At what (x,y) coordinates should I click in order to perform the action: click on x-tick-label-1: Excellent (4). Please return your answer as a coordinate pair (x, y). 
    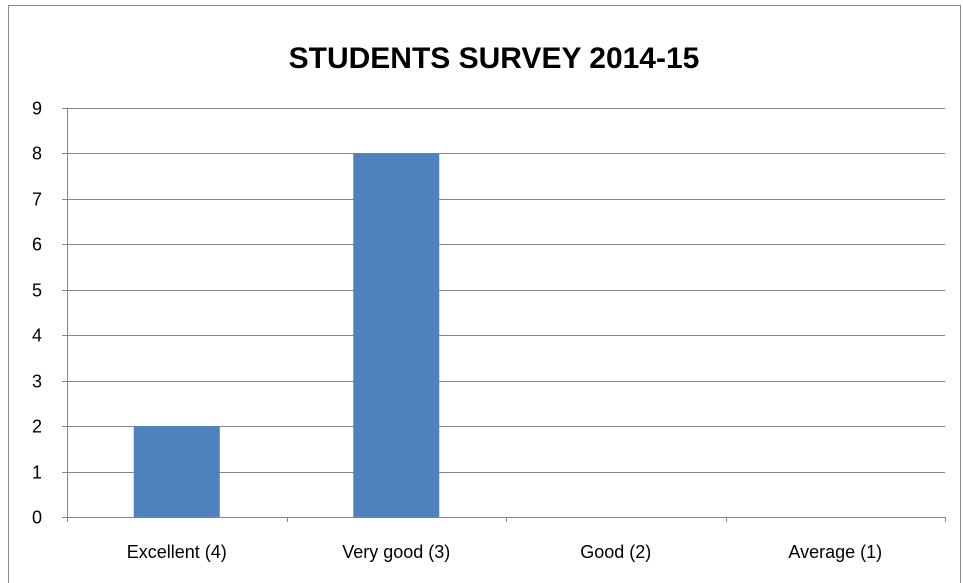
    Looking at the image, I should click on (177, 552).